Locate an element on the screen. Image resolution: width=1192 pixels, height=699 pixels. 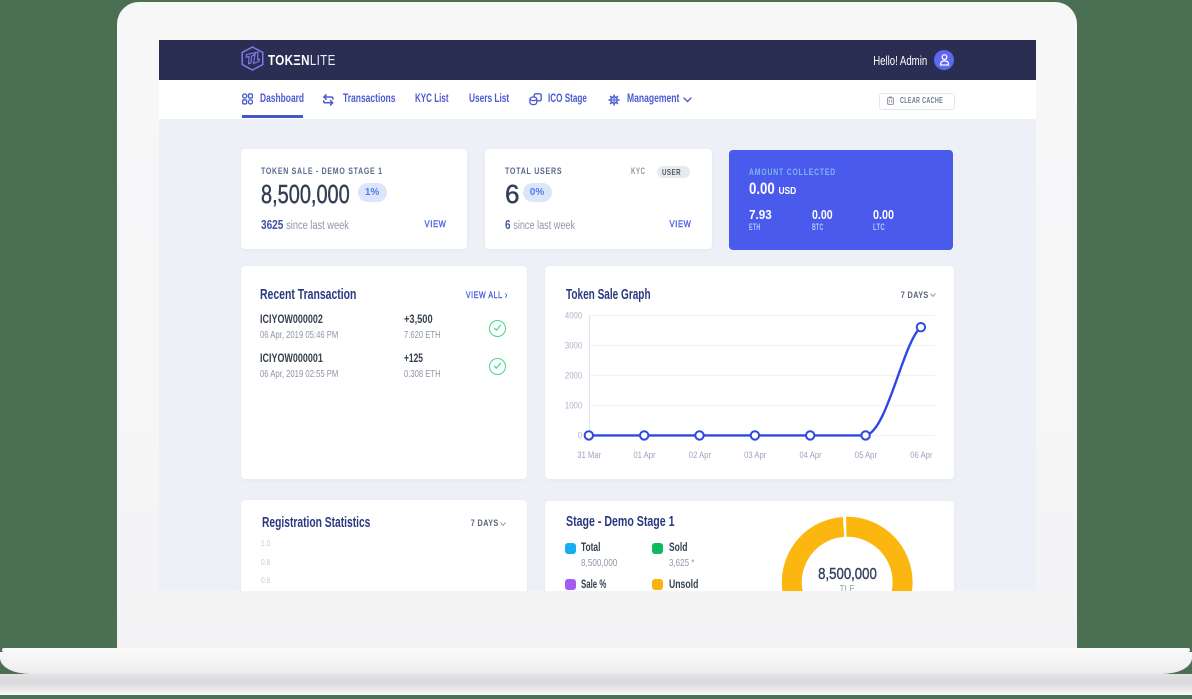
svg-text: 04 Apr is located at coordinates (811, 455).